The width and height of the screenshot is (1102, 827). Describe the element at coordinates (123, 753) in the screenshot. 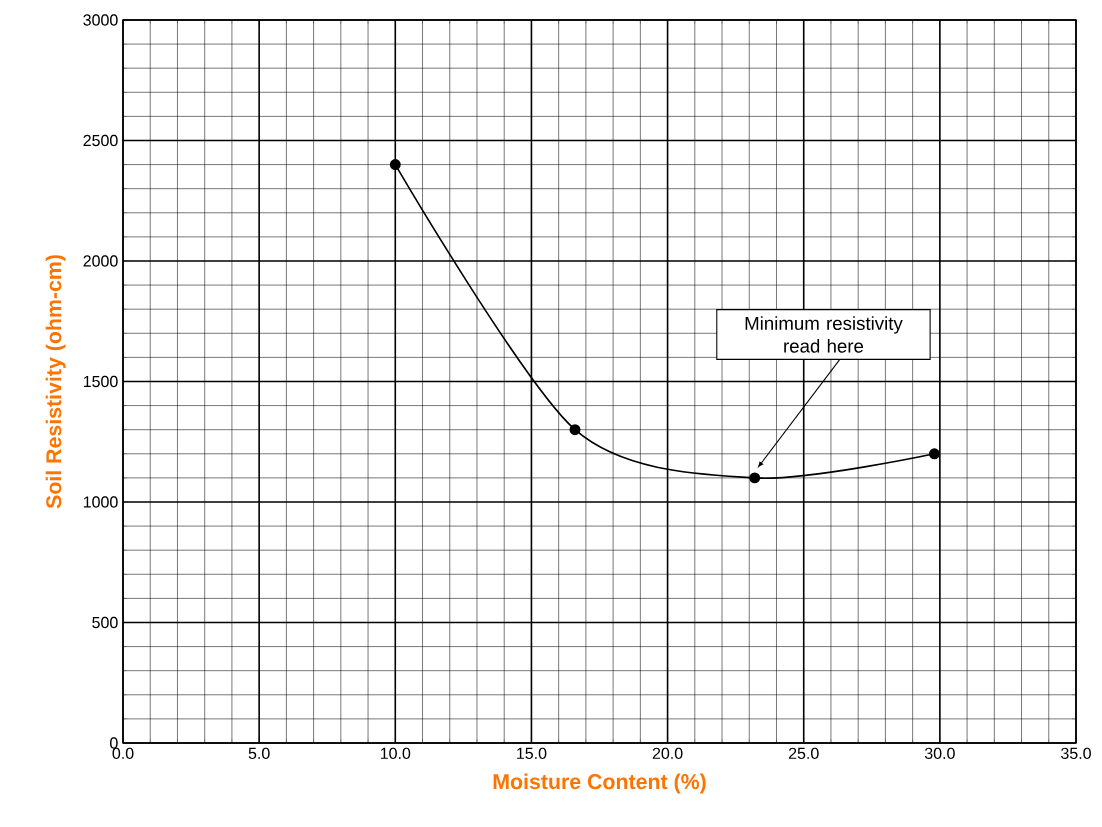

I see `x-tick-label: 0.0` at that location.